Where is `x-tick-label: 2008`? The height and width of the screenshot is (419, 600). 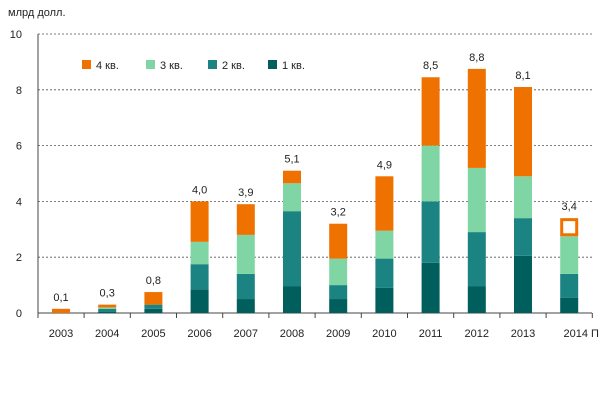
x-tick-label: 2008 is located at coordinates (292, 334).